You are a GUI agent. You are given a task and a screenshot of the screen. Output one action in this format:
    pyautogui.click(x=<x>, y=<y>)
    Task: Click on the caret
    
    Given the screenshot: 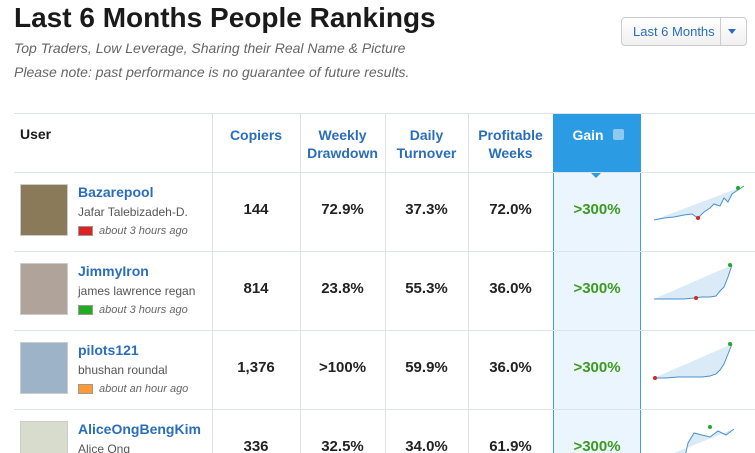 What is the action you would take?
    pyautogui.click(x=732, y=31)
    